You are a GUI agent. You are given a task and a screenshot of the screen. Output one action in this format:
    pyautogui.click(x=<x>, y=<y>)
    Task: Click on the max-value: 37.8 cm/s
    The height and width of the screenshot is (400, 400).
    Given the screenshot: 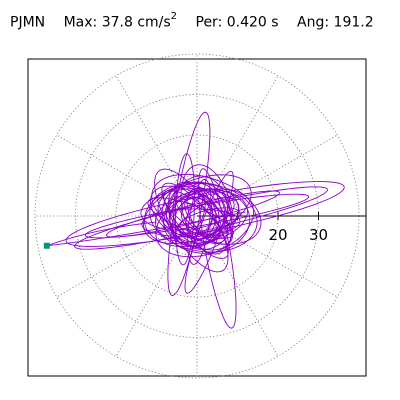 What is the action you would take?
    pyautogui.click(x=136, y=22)
    